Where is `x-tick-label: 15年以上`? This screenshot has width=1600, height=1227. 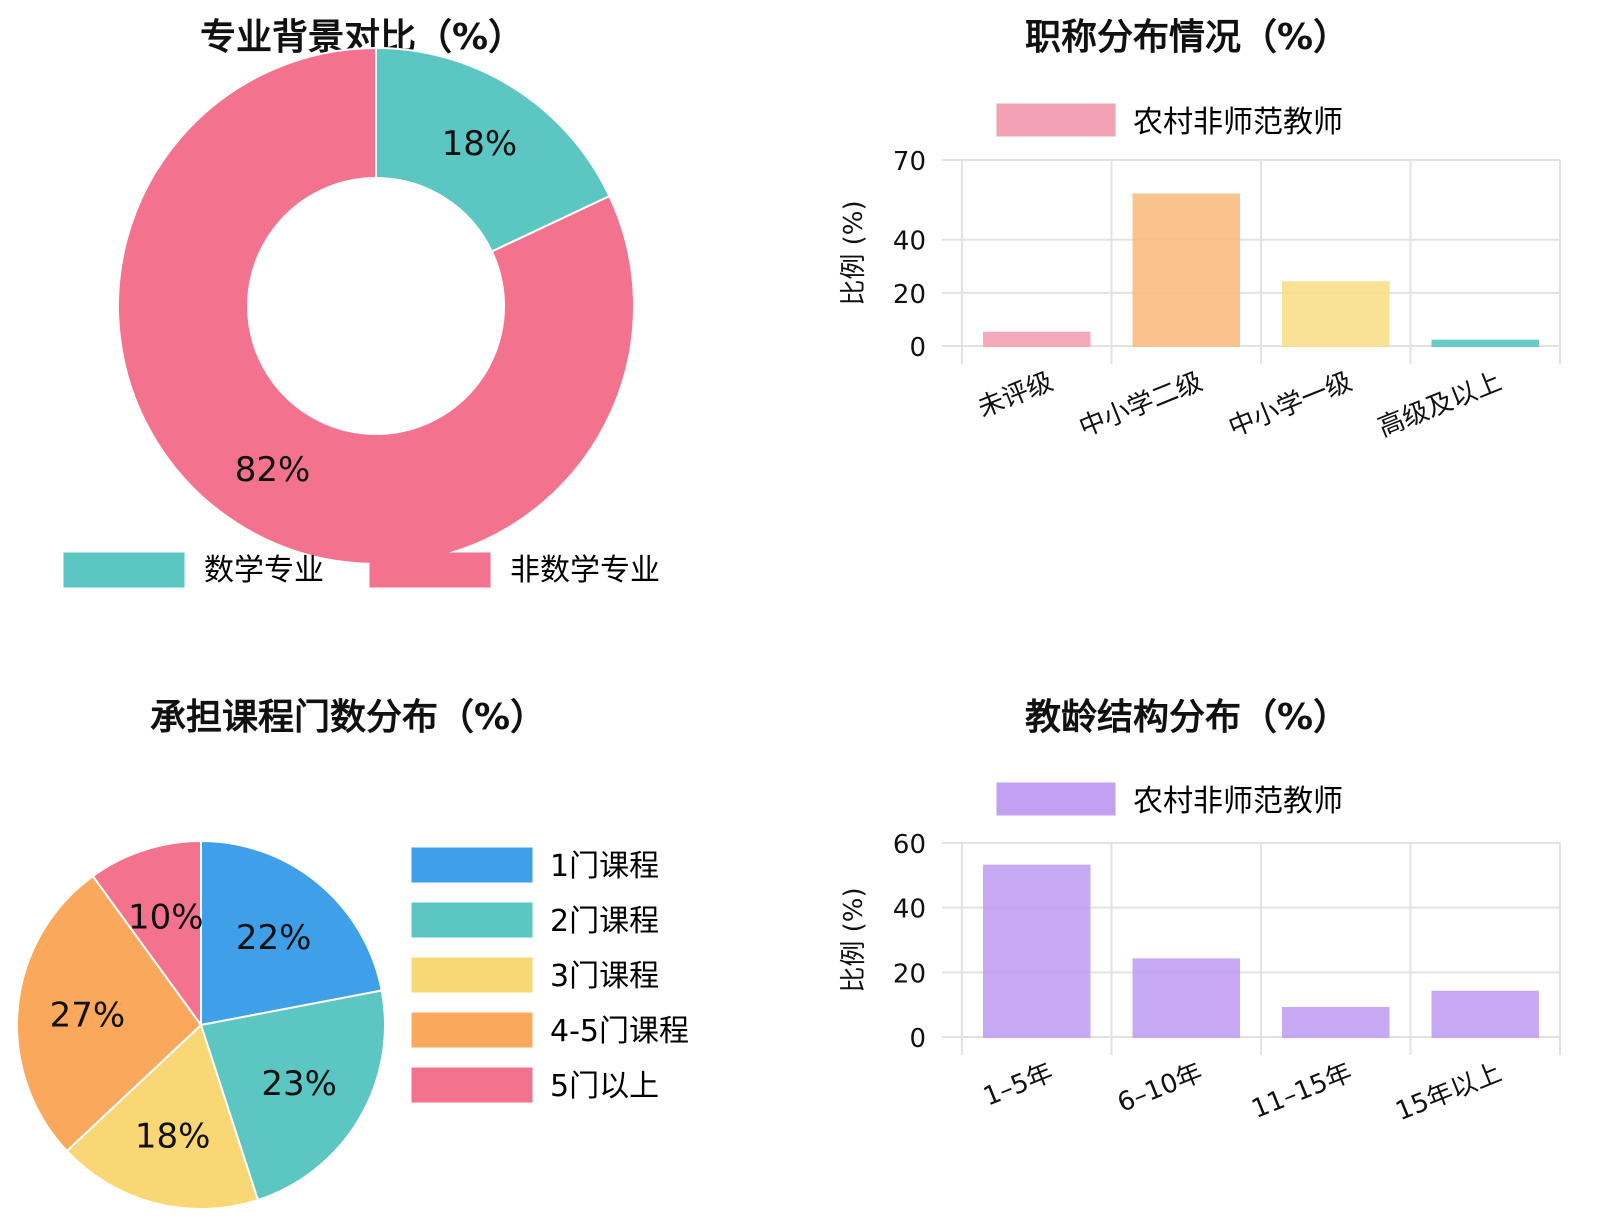
x-tick-label: 15年以上 is located at coordinates (1449, 1092).